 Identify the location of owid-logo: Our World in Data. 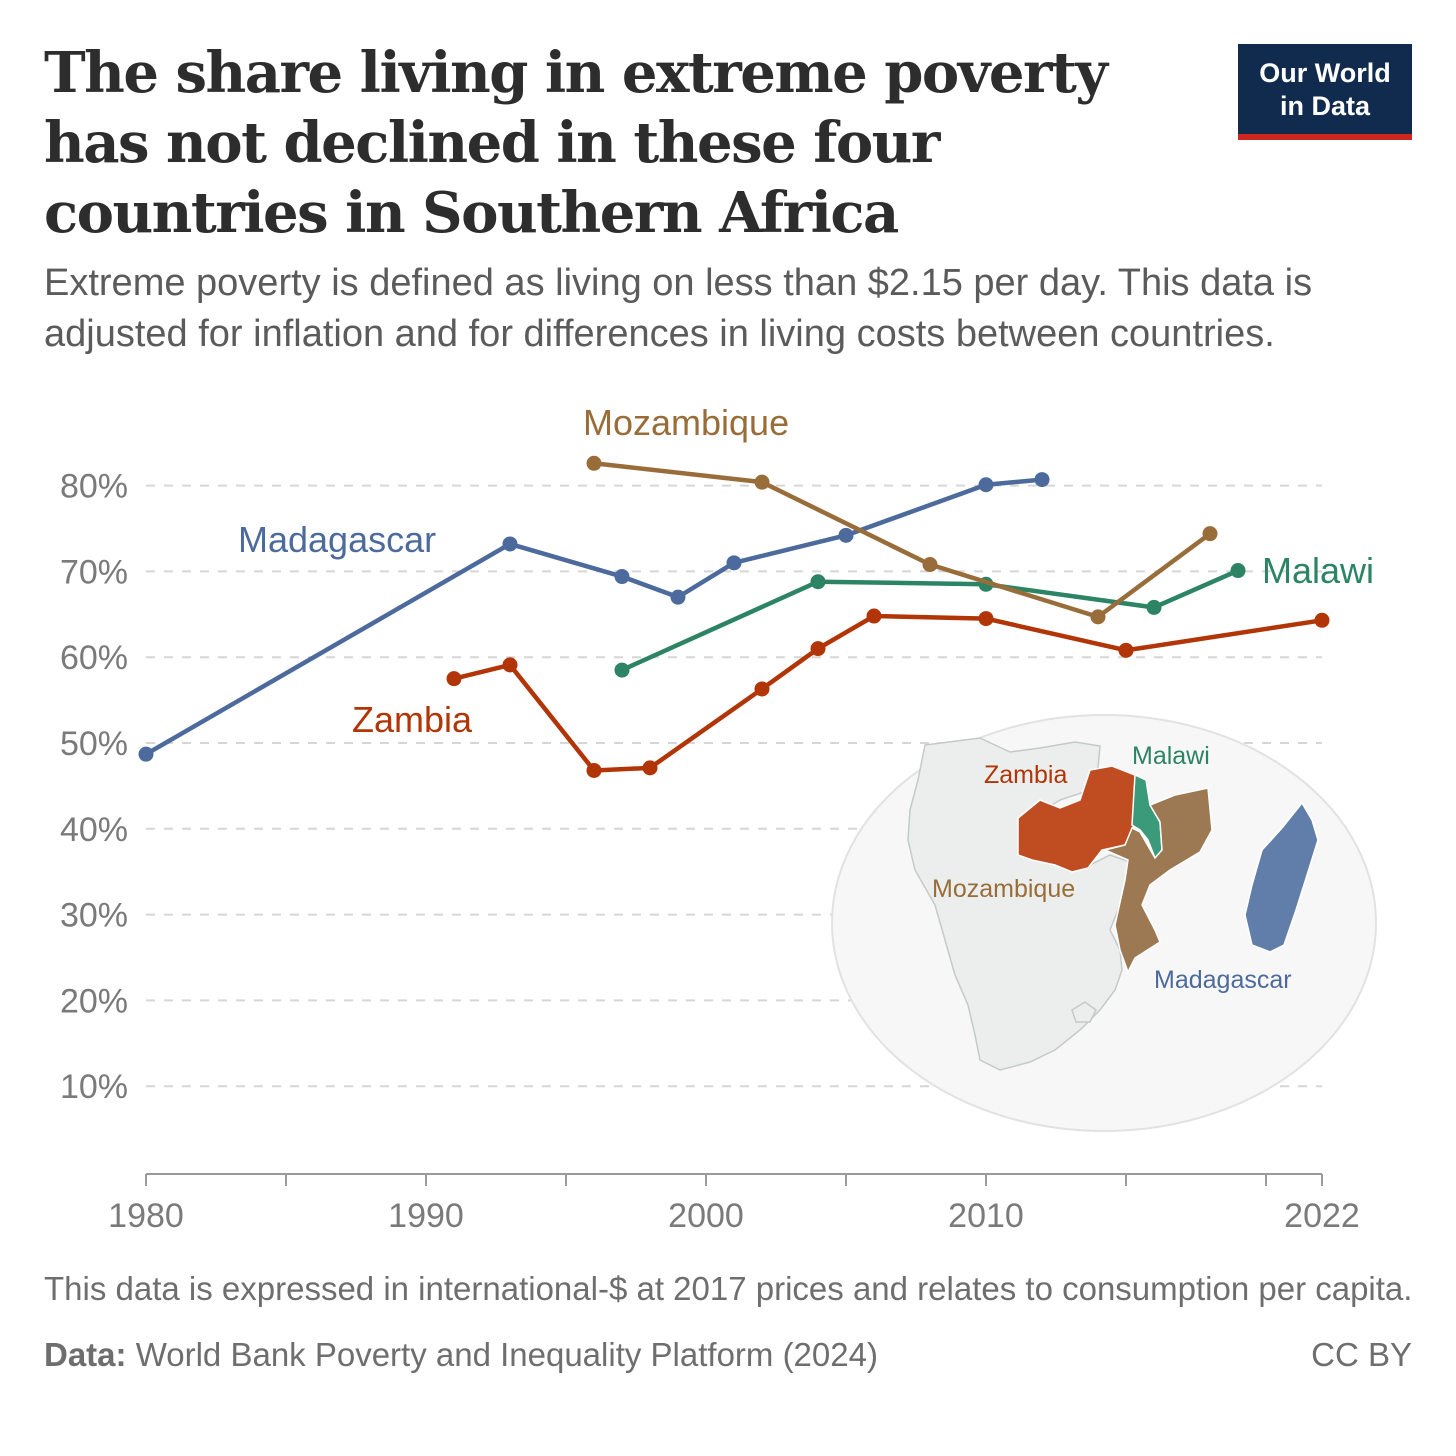
(1325, 92).